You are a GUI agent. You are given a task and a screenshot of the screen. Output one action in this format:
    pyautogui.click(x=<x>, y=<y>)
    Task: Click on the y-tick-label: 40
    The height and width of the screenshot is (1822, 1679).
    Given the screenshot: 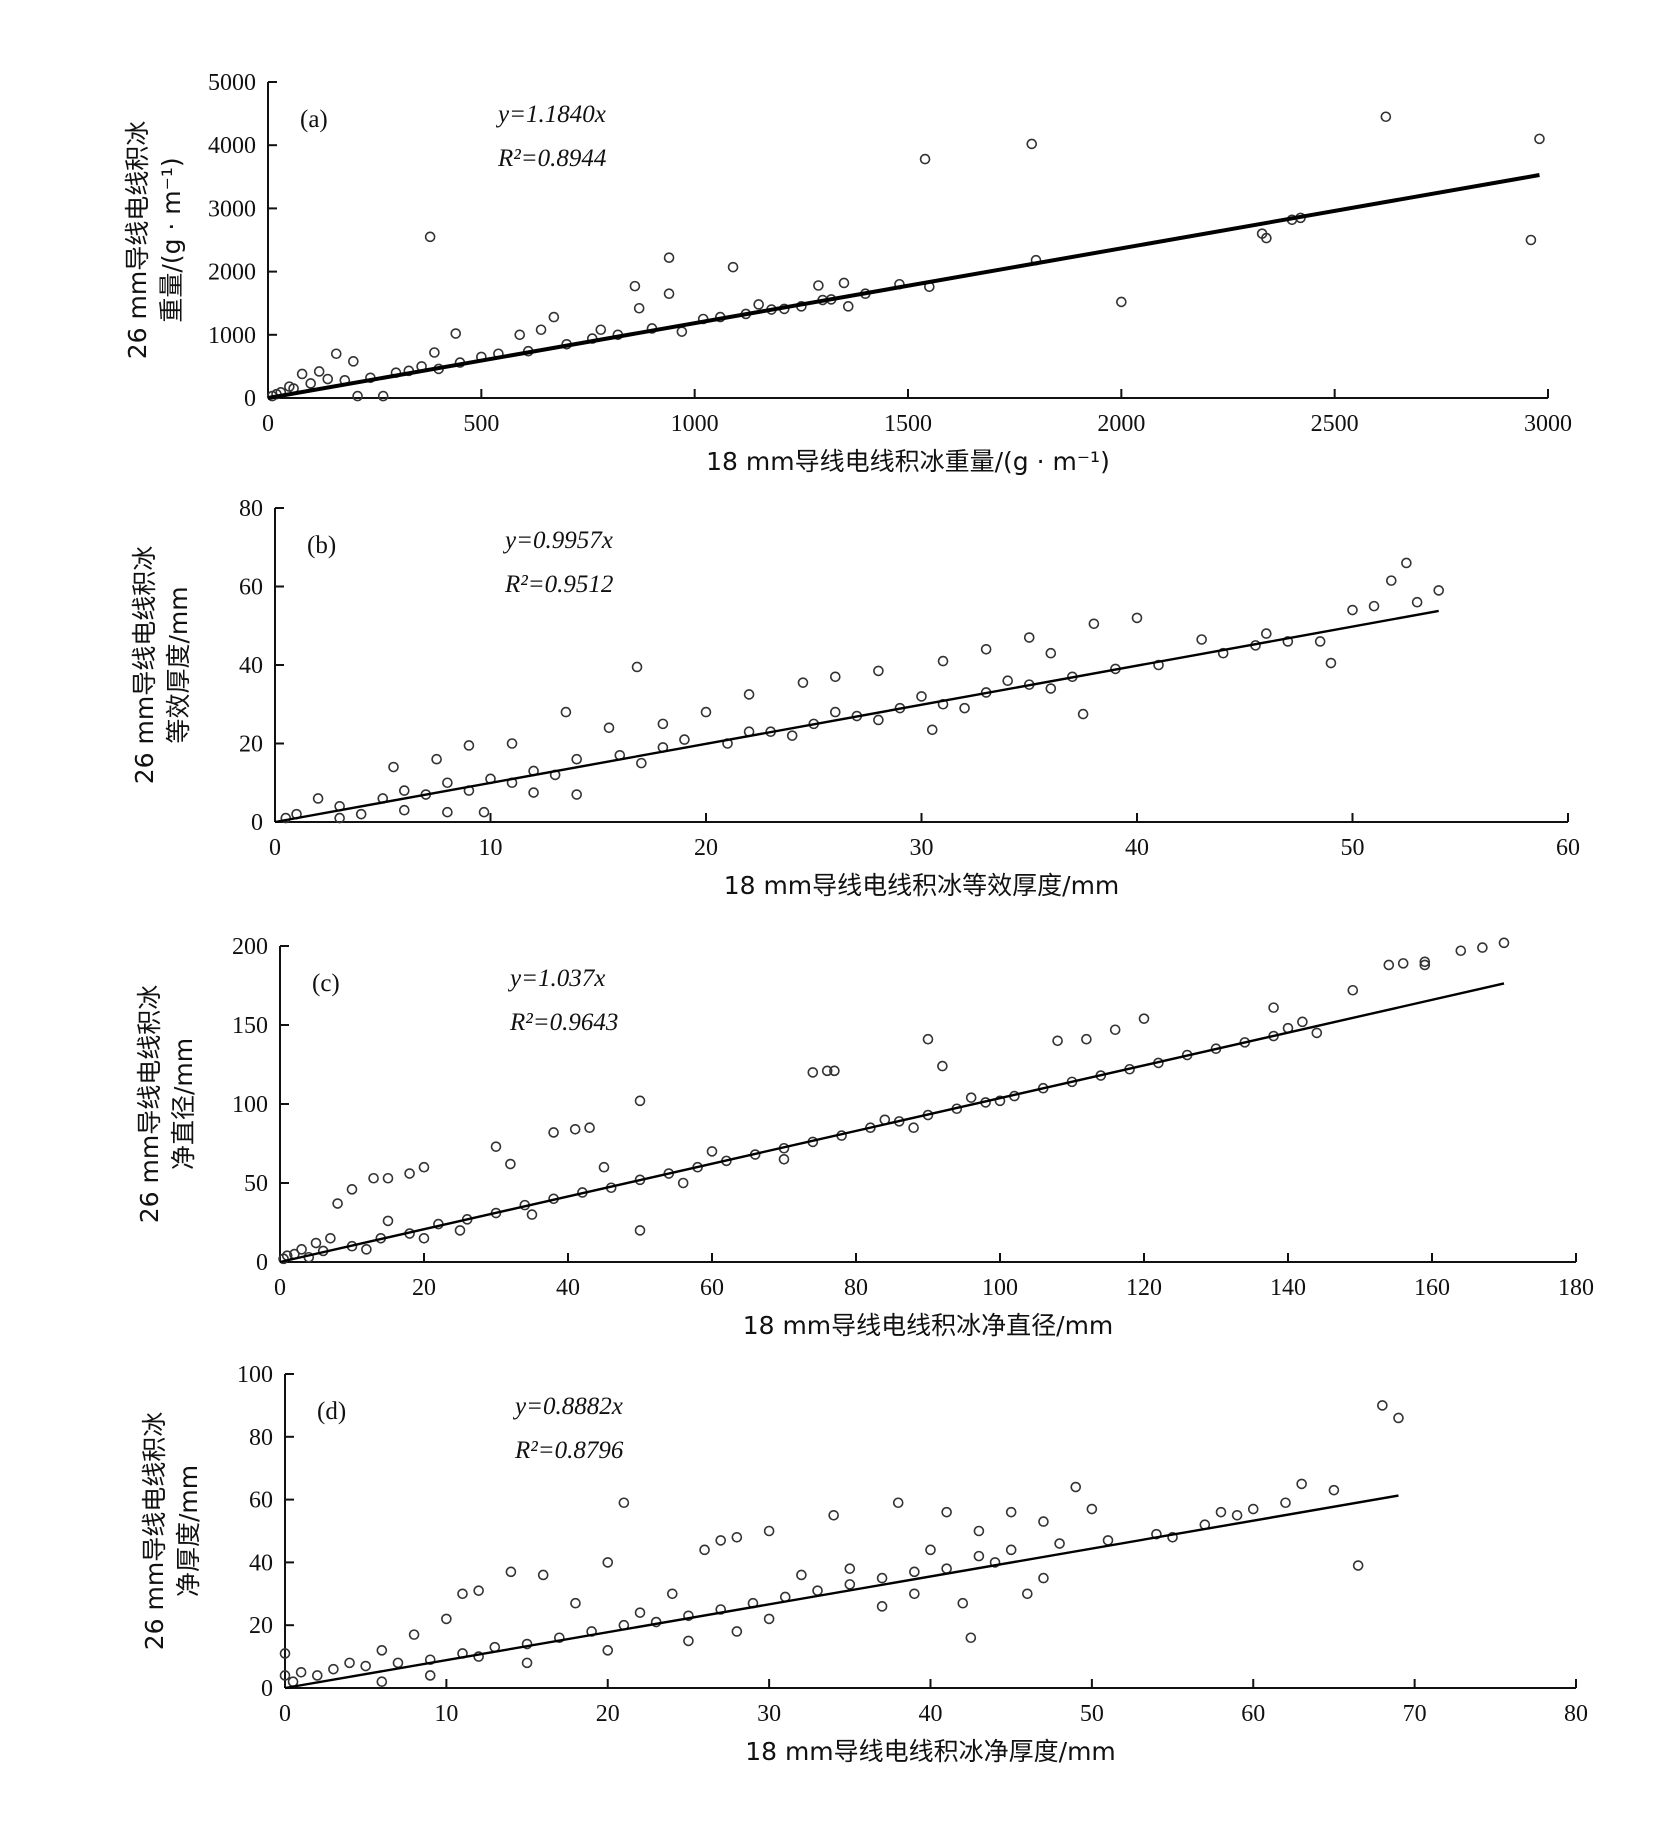 What is the action you would take?
    pyautogui.click(x=261, y=1563)
    